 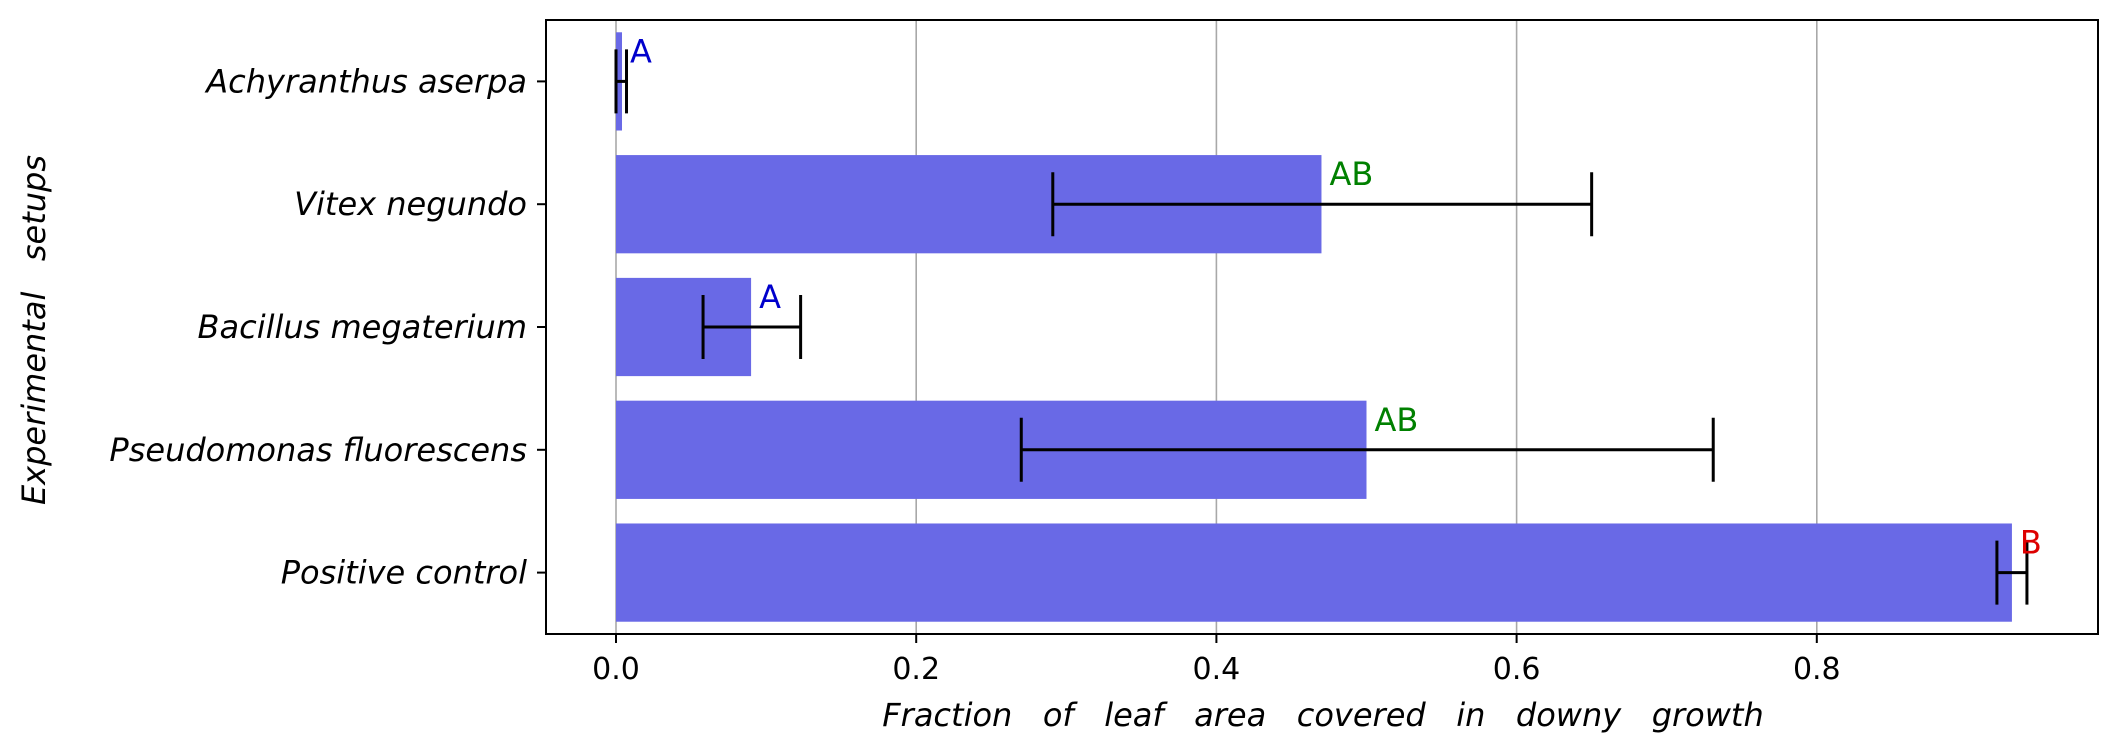 I want to click on category-label: Pseudomonas fluorescens, so click(x=318, y=450).